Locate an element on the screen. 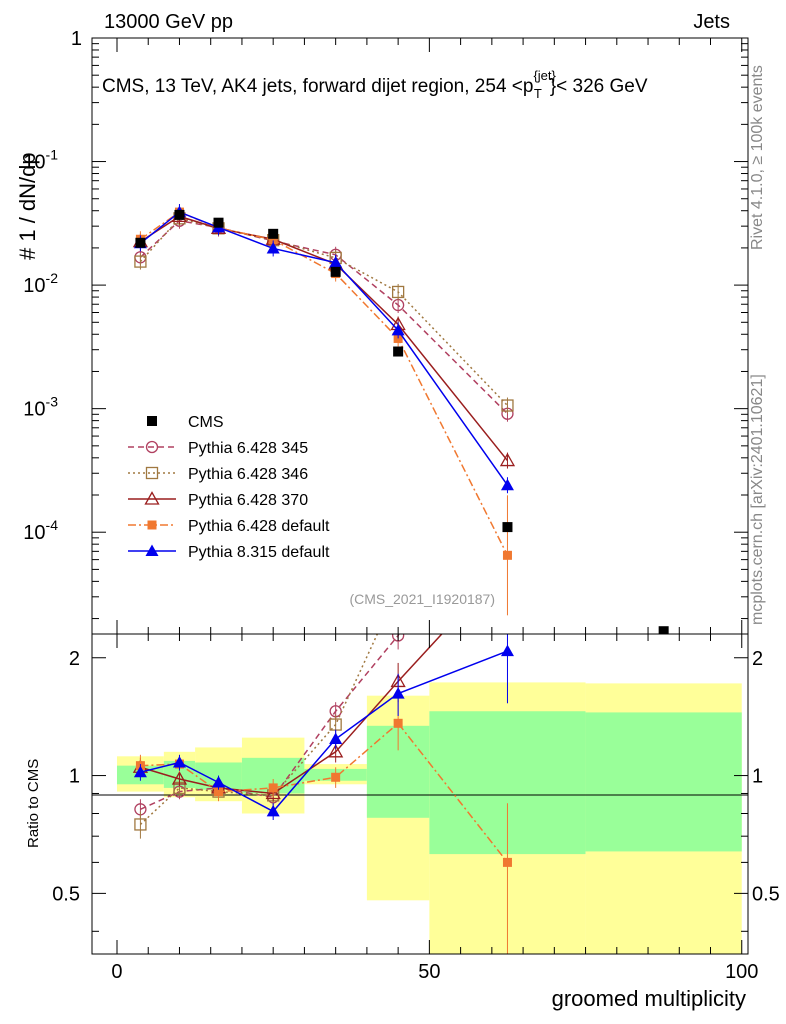  legend-label: Pythia 6.428 346 is located at coordinates (248, 474).